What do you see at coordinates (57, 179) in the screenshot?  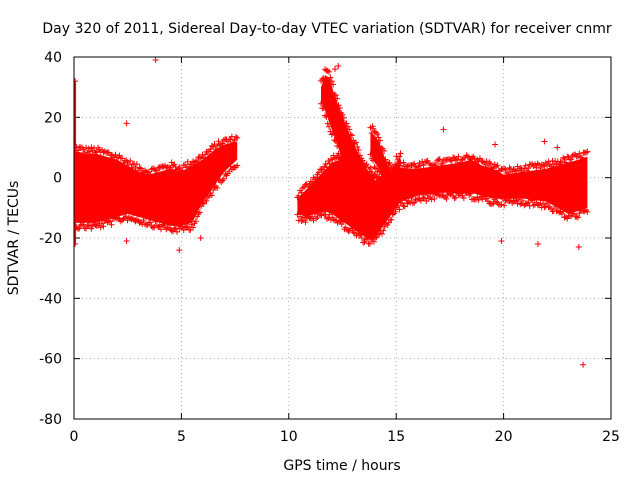 I see `y-tick-label: 0` at bounding box center [57, 179].